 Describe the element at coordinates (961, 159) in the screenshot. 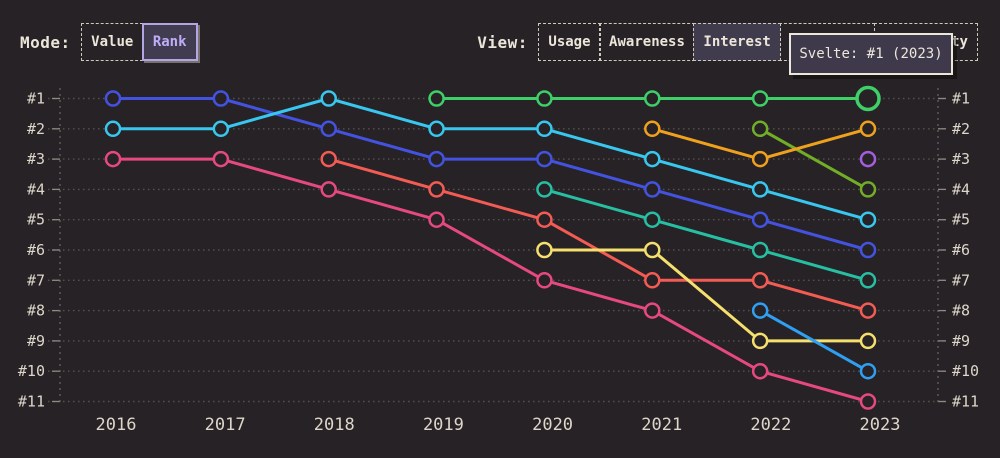

I see `rank-label-right-3: #3` at that location.